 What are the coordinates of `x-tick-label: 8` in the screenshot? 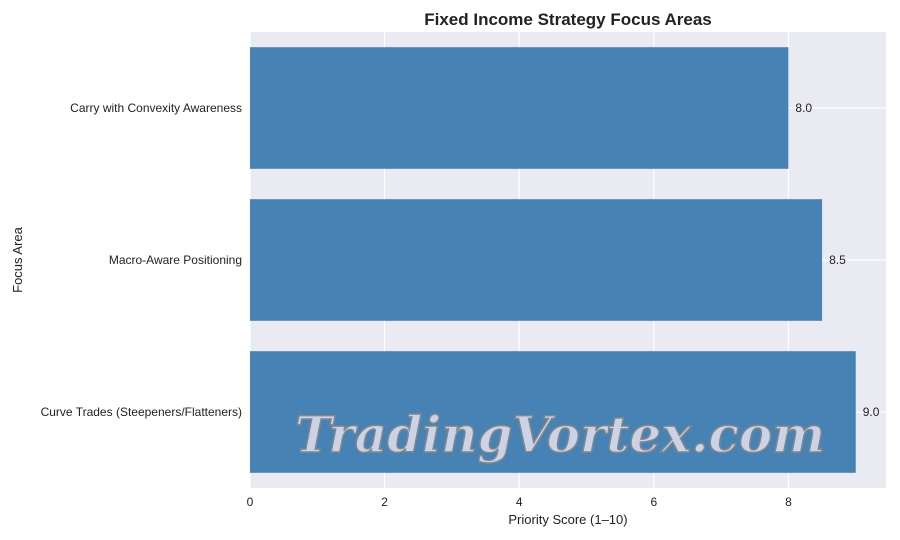 It's located at (788, 502).